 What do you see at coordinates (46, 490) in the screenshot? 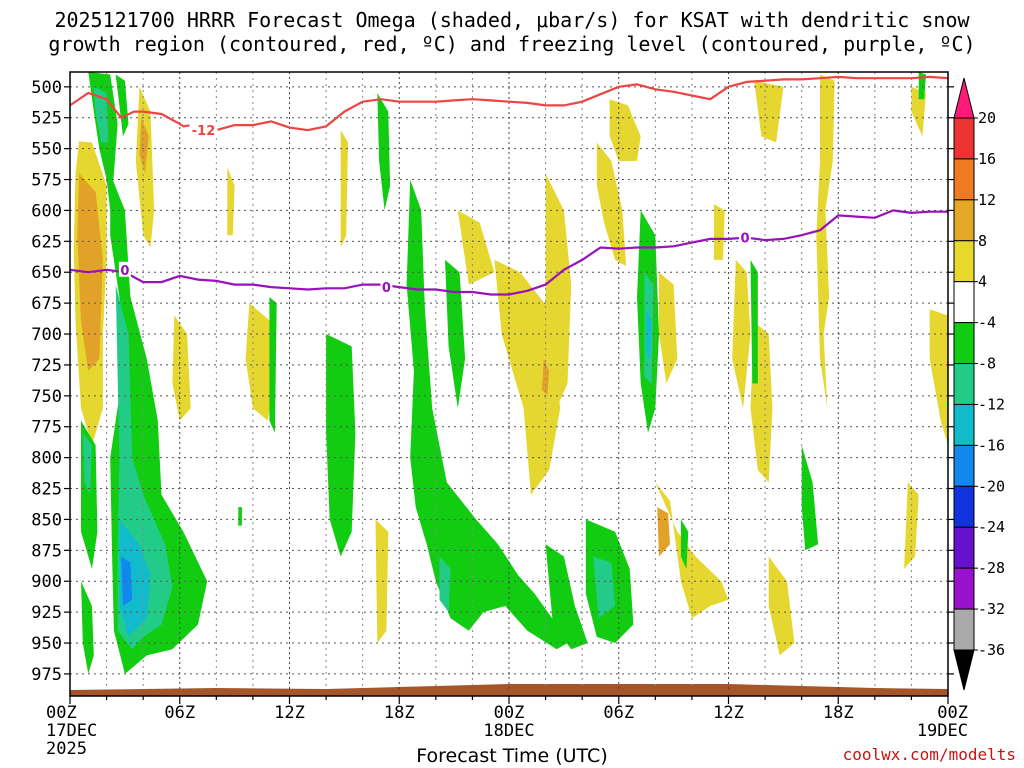
I see `y-tick-label: 825` at bounding box center [46, 490].